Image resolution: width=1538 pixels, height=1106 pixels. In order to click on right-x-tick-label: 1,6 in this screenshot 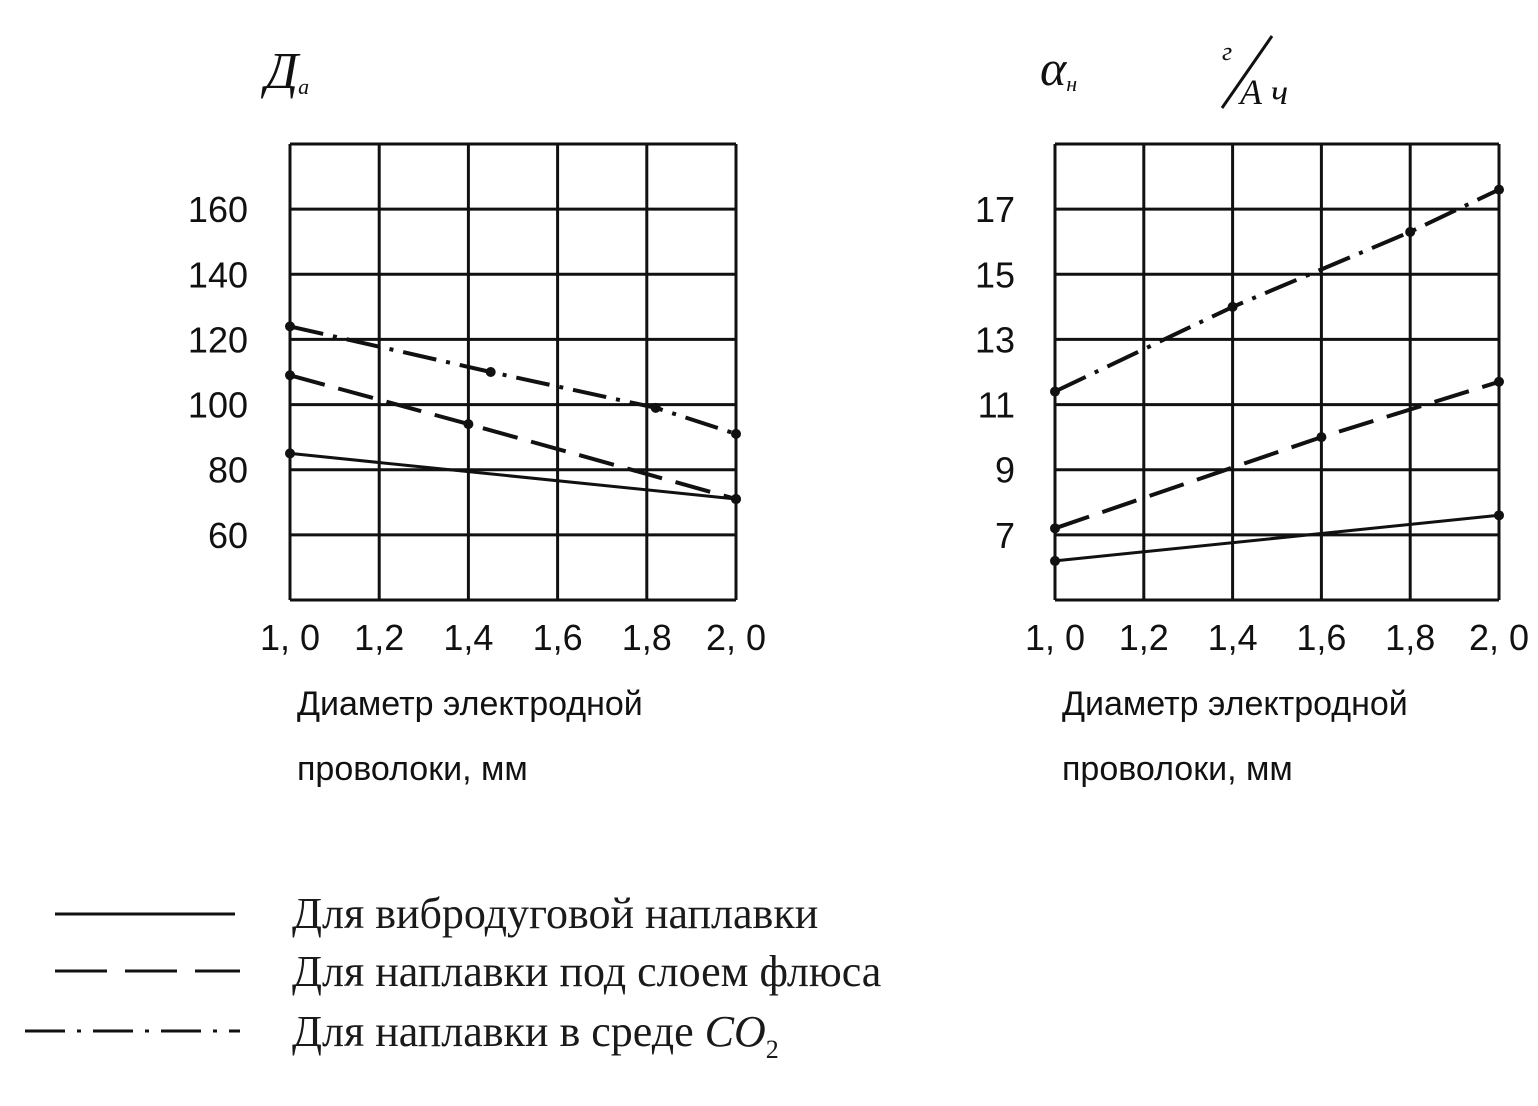, I will do `click(1321, 637)`.